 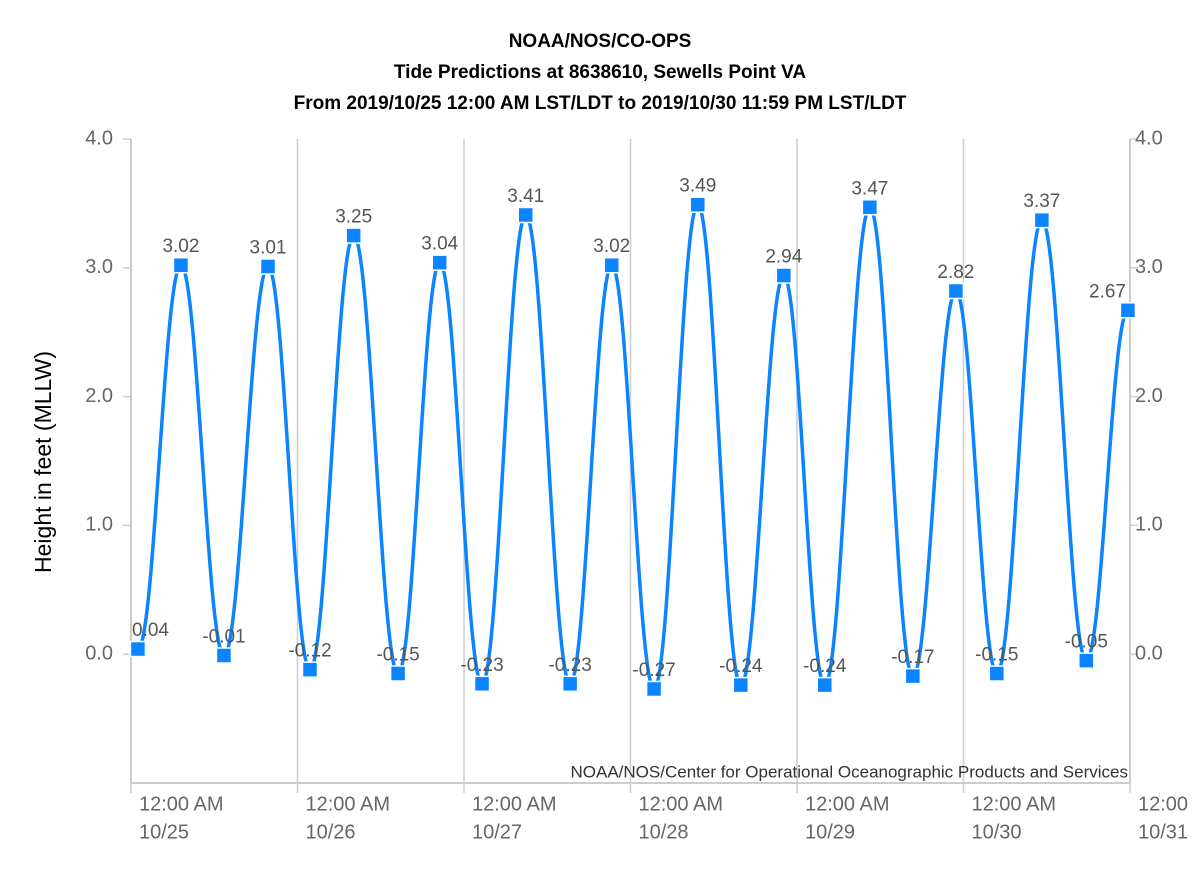 I want to click on data-label: 0.04, so click(x=150, y=630).